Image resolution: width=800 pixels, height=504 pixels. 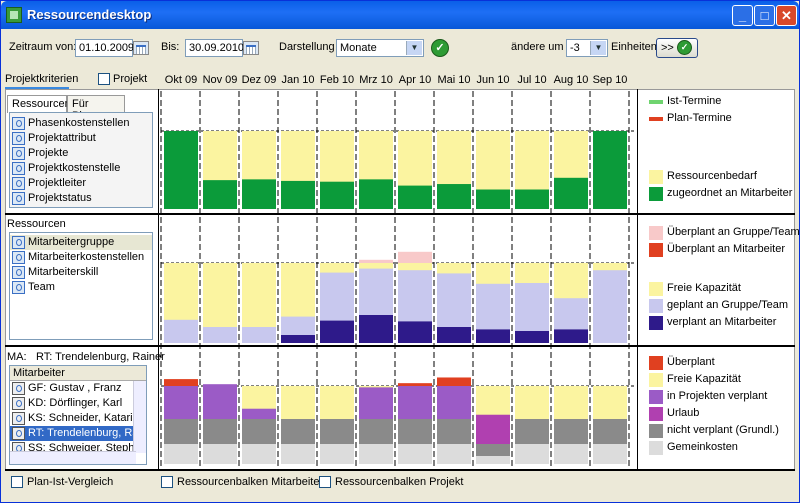 I want to click on darstellung-label: Darstellung, so click(x=307, y=47).